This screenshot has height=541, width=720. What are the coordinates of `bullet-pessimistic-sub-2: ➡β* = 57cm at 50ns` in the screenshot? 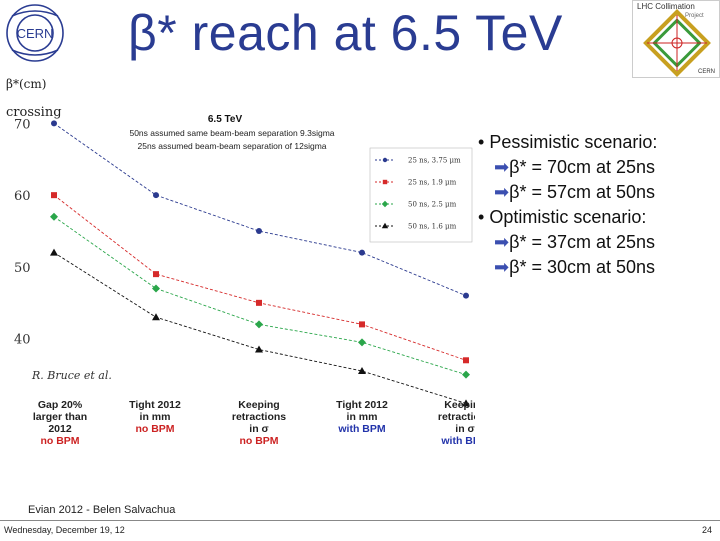 It's located at (606, 192).